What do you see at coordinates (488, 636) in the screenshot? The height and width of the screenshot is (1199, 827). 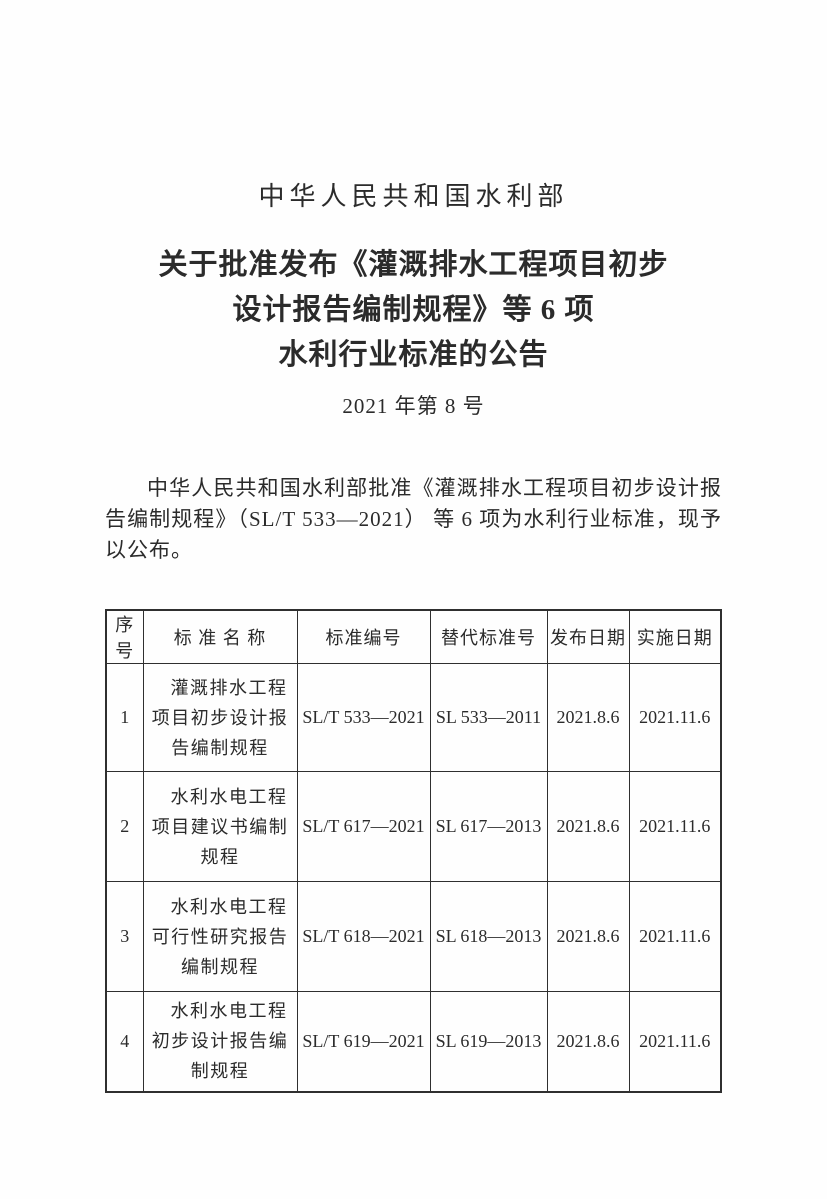 I see `col-header-replaced-code: 替代标准号` at bounding box center [488, 636].